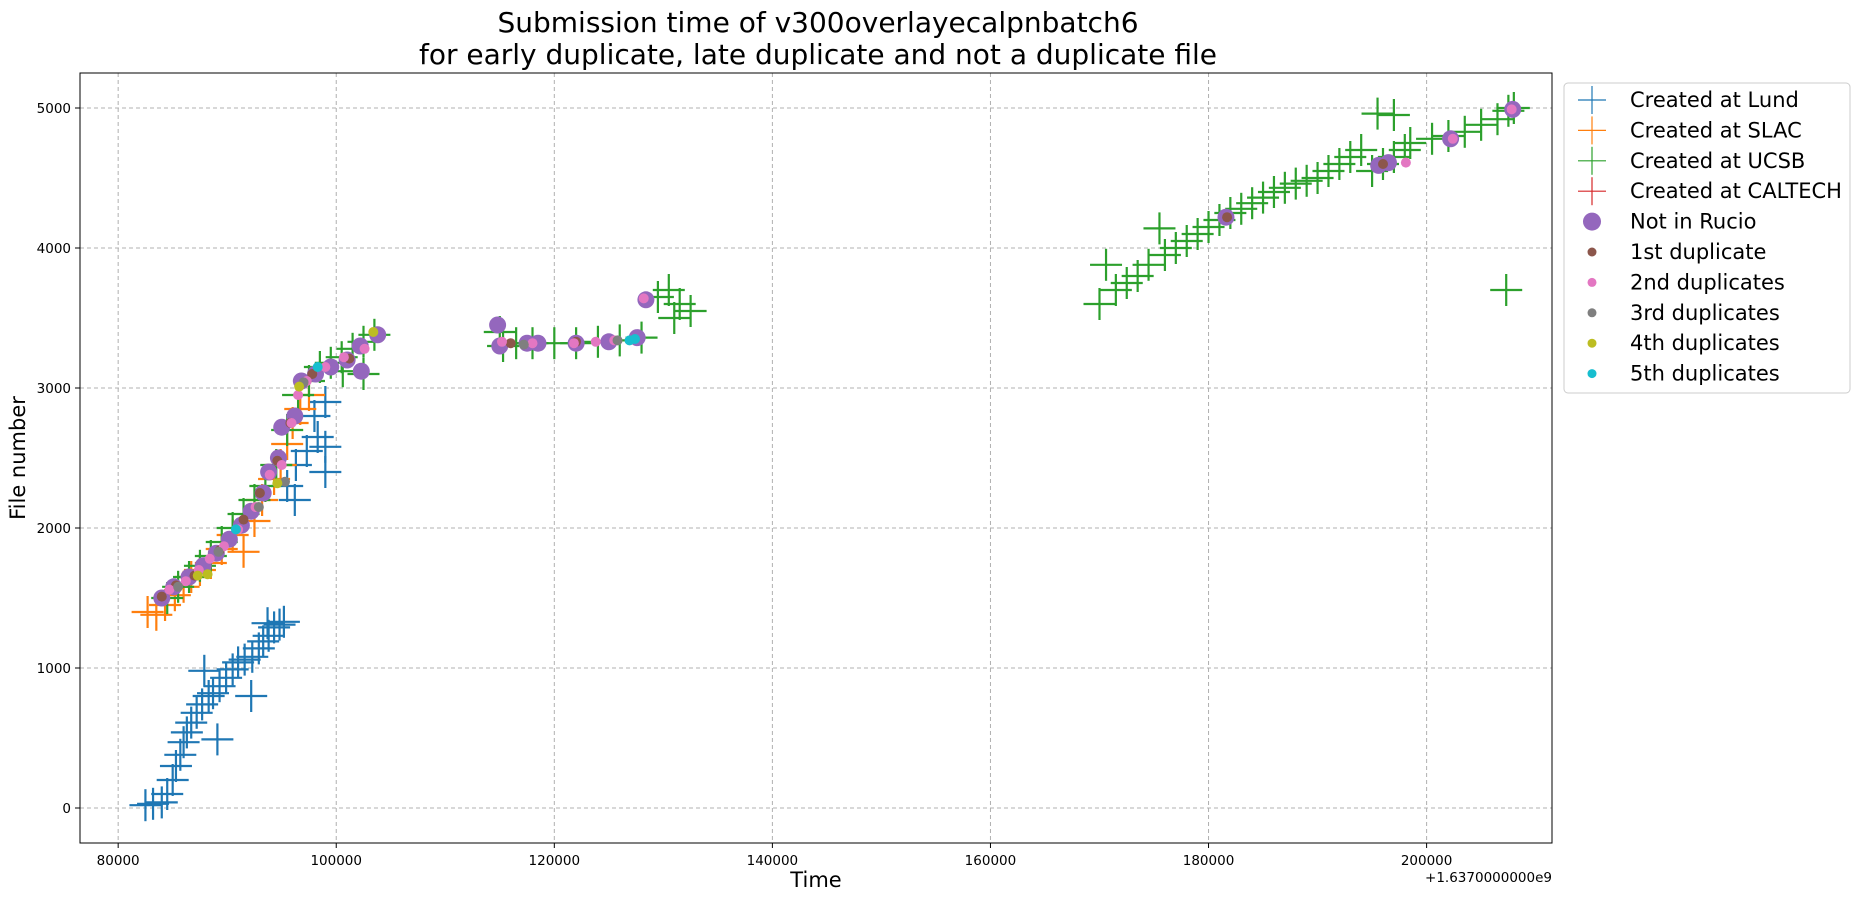 The width and height of the screenshot is (1858, 902). Describe the element at coordinates (1710, 191) in the screenshot. I see `legend-item-created-at-caltech: Created at CALTECH` at that location.